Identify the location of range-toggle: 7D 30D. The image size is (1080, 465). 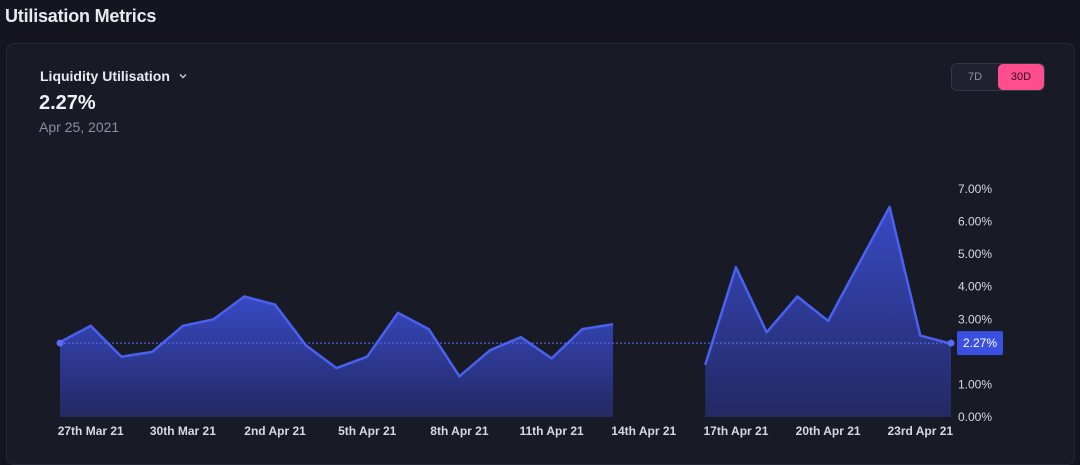
(998, 77).